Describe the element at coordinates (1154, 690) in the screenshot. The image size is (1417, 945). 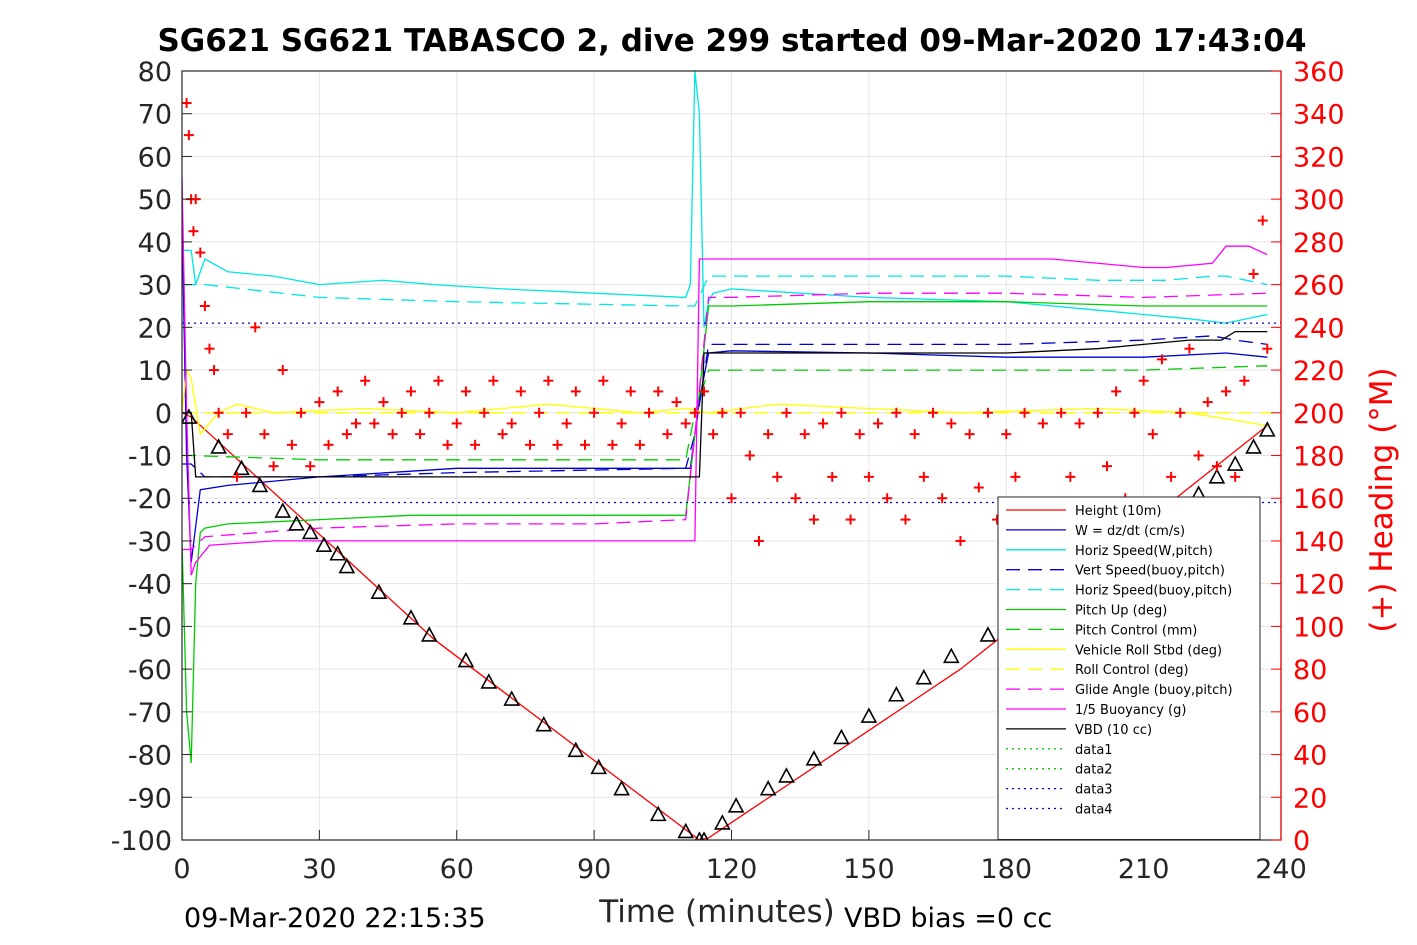
I see `legend-entry: Glide Angle (buoy,pitch)` at that location.